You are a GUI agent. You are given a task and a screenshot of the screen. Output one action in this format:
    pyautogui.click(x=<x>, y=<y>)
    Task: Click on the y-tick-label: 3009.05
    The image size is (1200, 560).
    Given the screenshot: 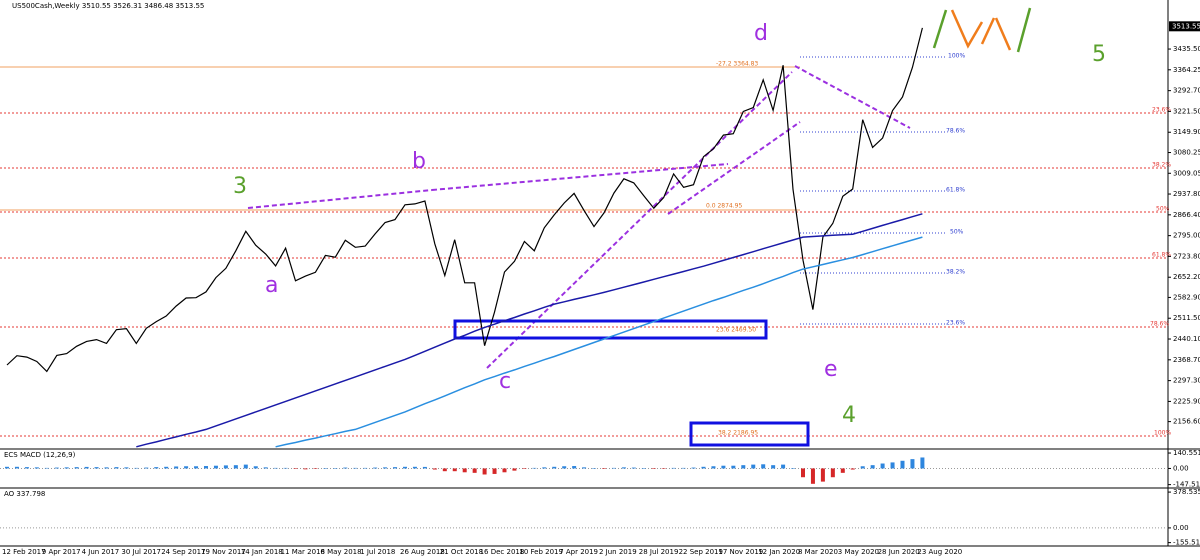 What is the action you would take?
    pyautogui.click(x=1186, y=173)
    